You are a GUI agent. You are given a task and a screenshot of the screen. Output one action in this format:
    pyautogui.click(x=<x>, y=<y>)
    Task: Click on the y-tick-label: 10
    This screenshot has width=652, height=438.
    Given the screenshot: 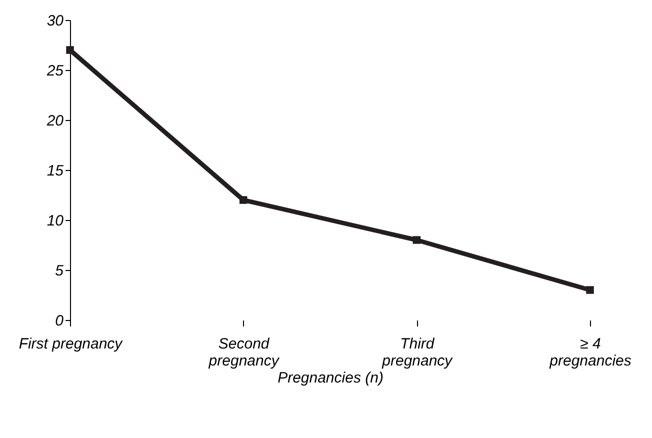 What is the action you would take?
    pyautogui.click(x=55, y=221)
    